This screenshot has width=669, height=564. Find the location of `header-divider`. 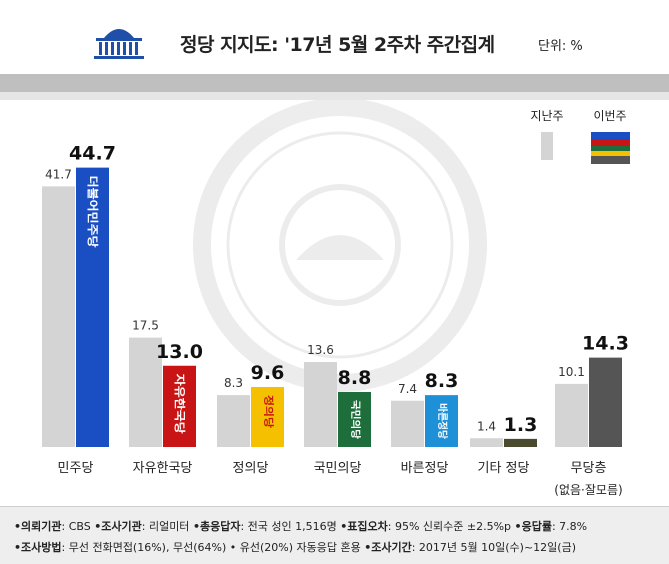

header-divider is located at coordinates (334, 83).